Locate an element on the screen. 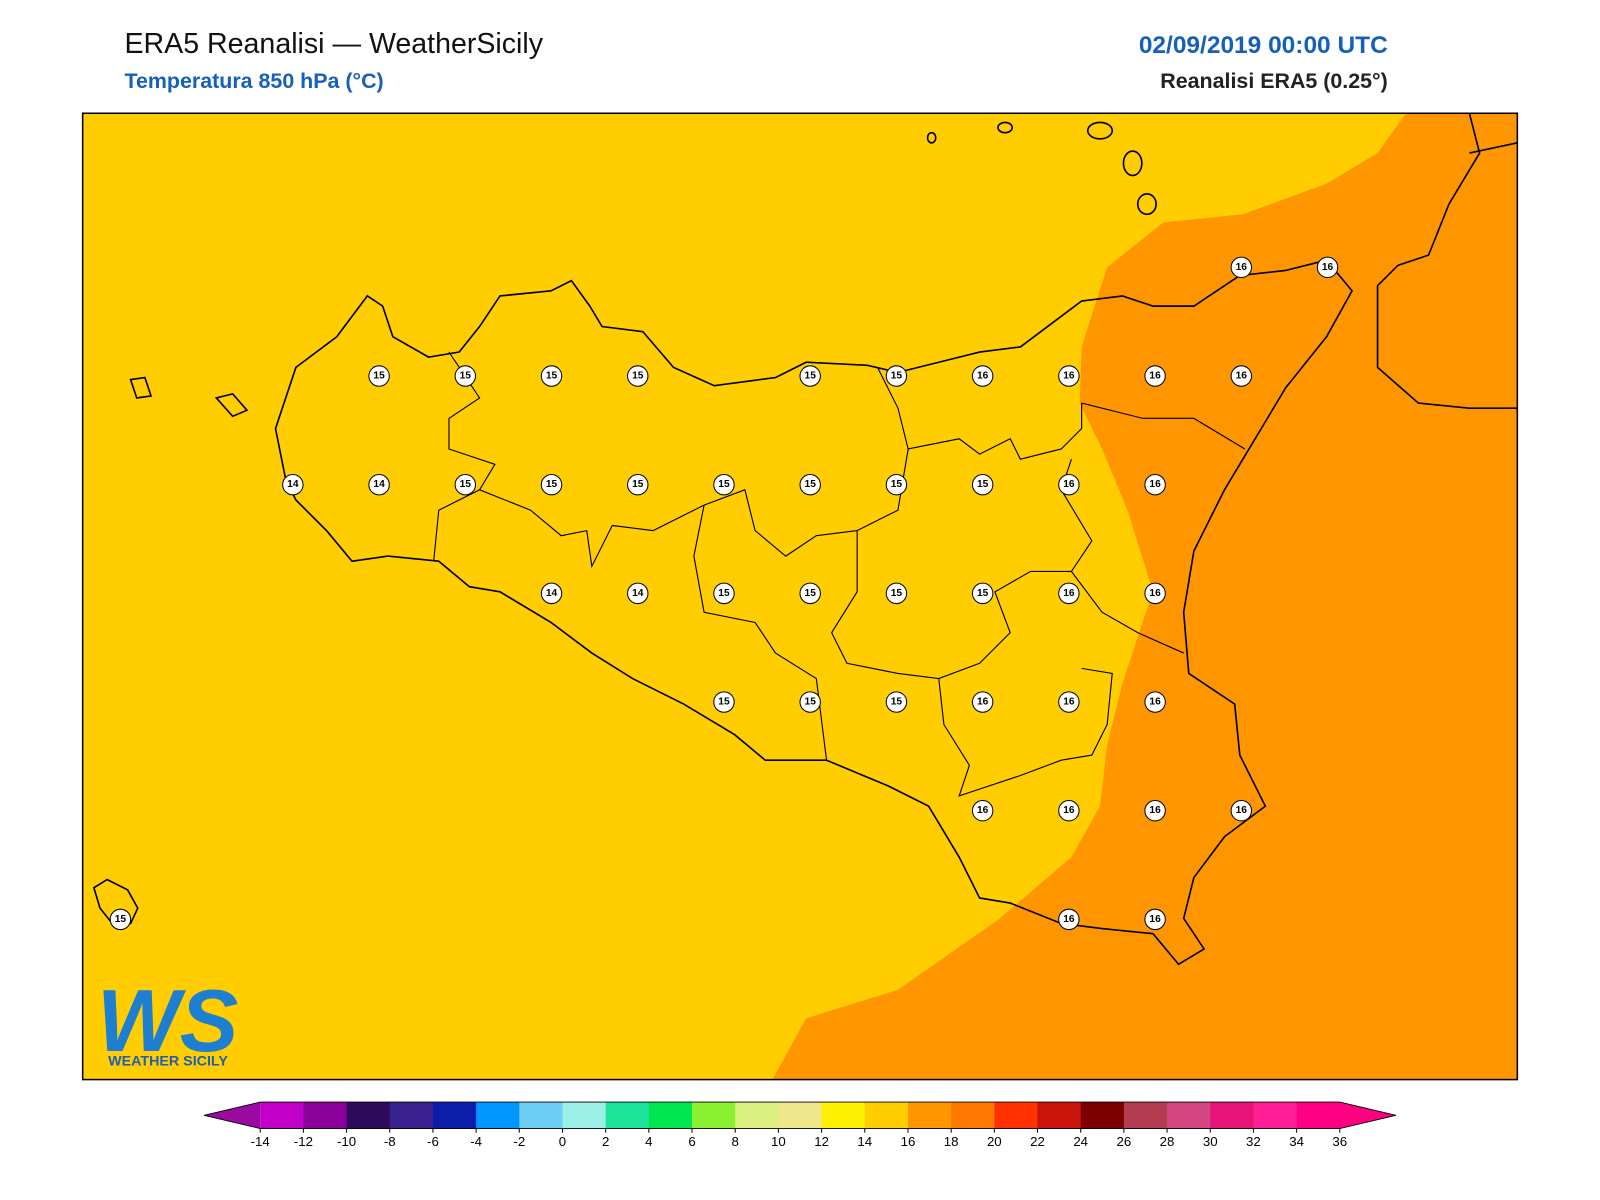 The height and width of the screenshot is (1200, 1600). calabria-coast is located at coordinates (1493, 148).